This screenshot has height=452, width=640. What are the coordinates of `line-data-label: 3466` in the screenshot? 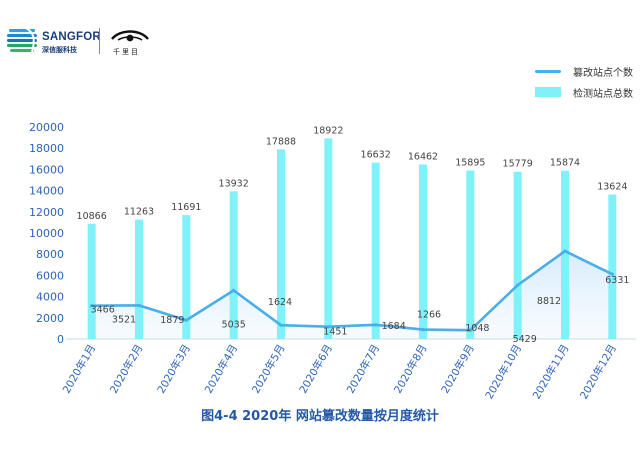 It's located at (103, 310).